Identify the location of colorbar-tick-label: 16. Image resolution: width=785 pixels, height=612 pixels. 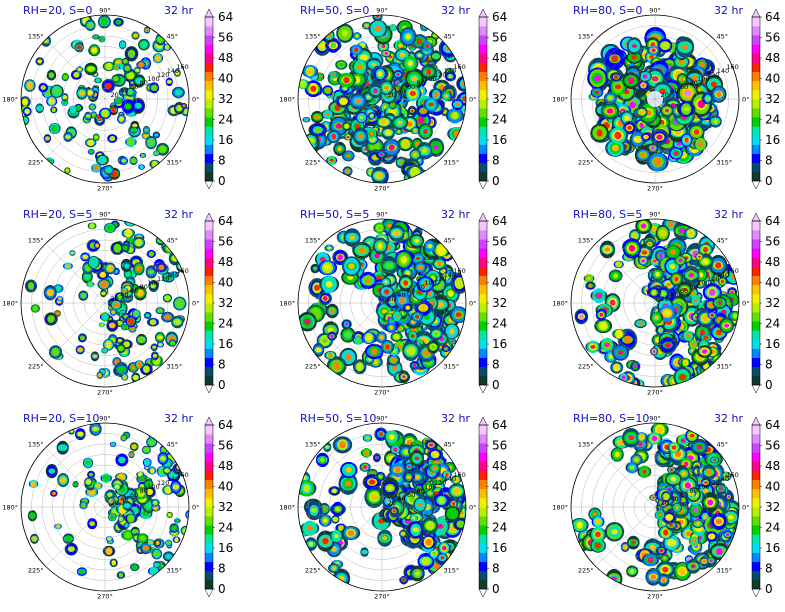
(772, 140).